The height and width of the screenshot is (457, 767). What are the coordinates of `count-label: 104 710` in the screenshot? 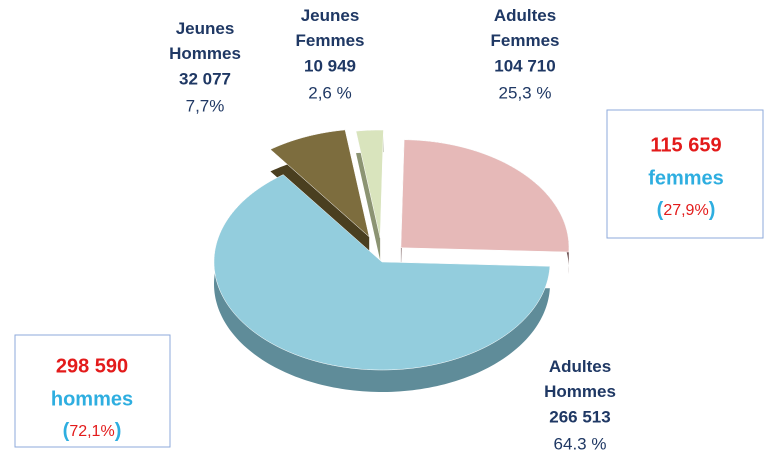 It's located at (524, 65).